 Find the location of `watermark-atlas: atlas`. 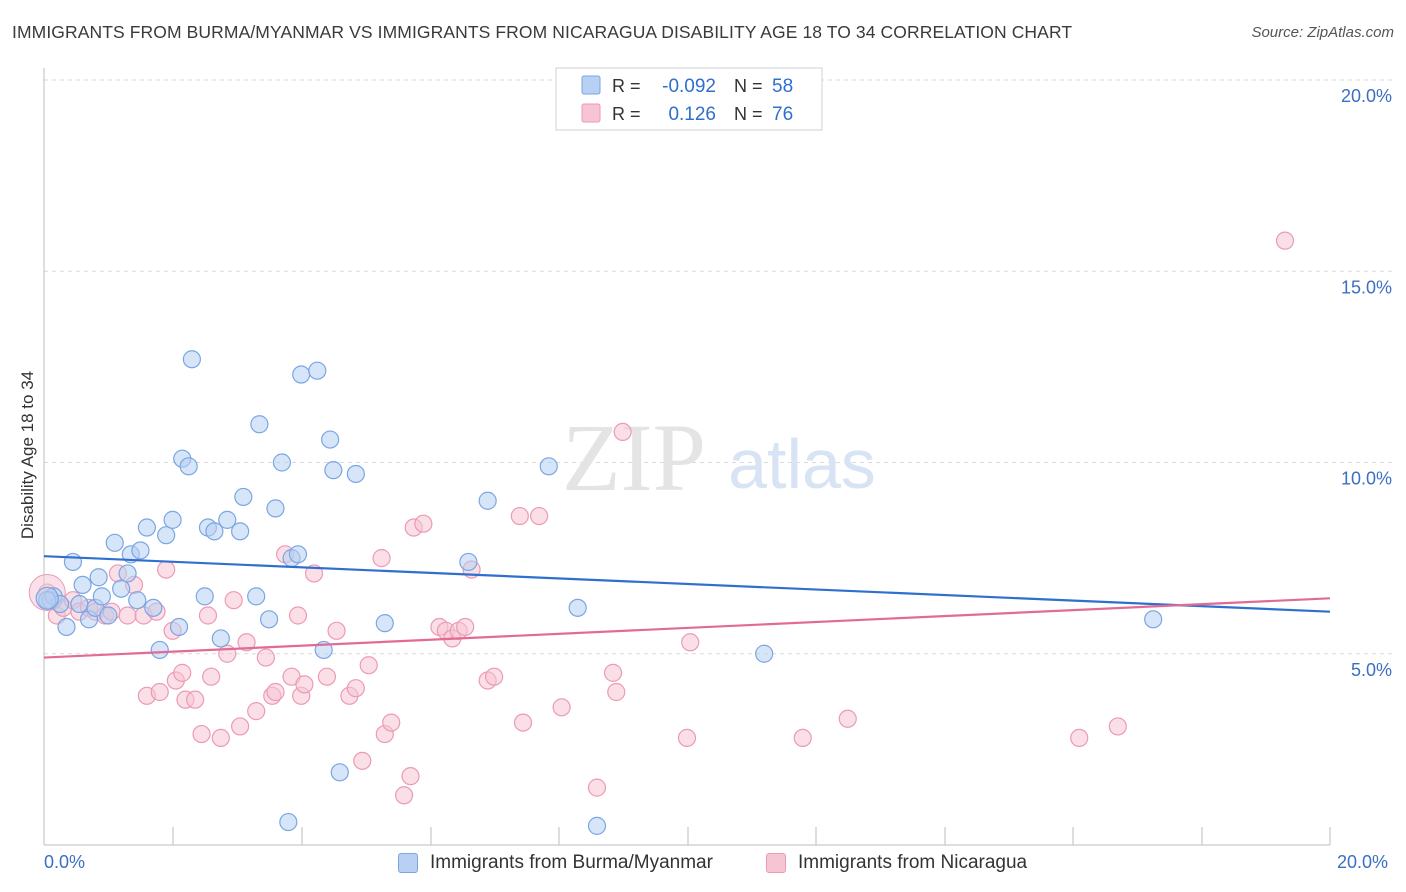

watermark-atlas: atlas is located at coordinates (802, 464).